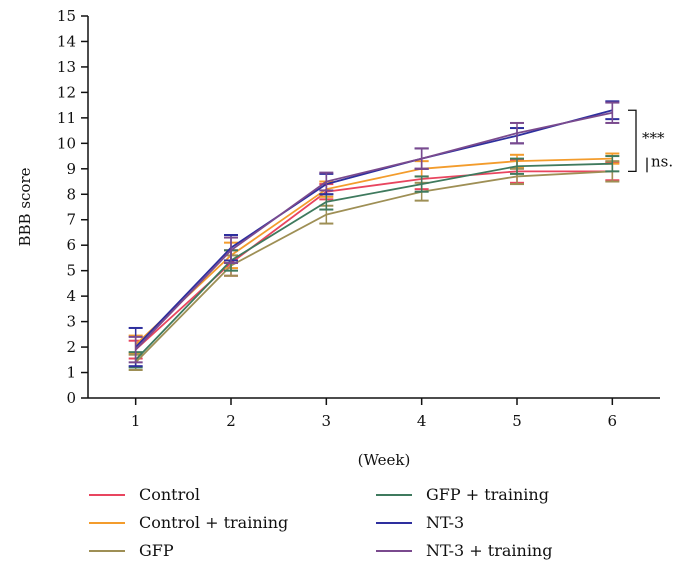  What do you see at coordinates (136, 421) in the screenshot?
I see `x-tick-label: 1` at bounding box center [136, 421].